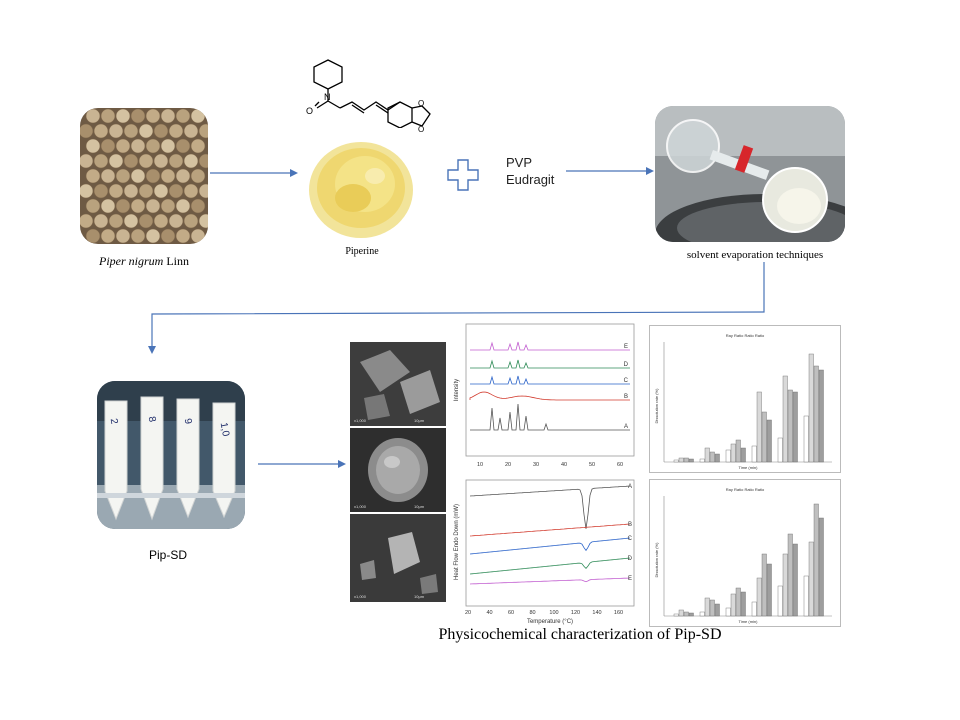 The width and height of the screenshot is (960, 720). What do you see at coordinates (398, 472) in the screenshot?
I see `sem-micrographs: x1,000 10μm x1,000 10μm x1,000 10μm` at bounding box center [398, 472].